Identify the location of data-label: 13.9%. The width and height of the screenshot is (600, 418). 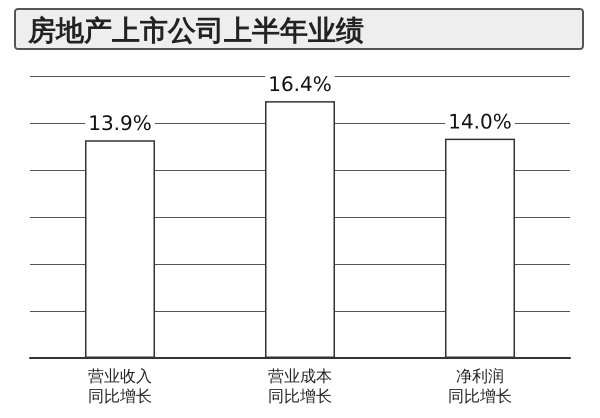
(120, 123).